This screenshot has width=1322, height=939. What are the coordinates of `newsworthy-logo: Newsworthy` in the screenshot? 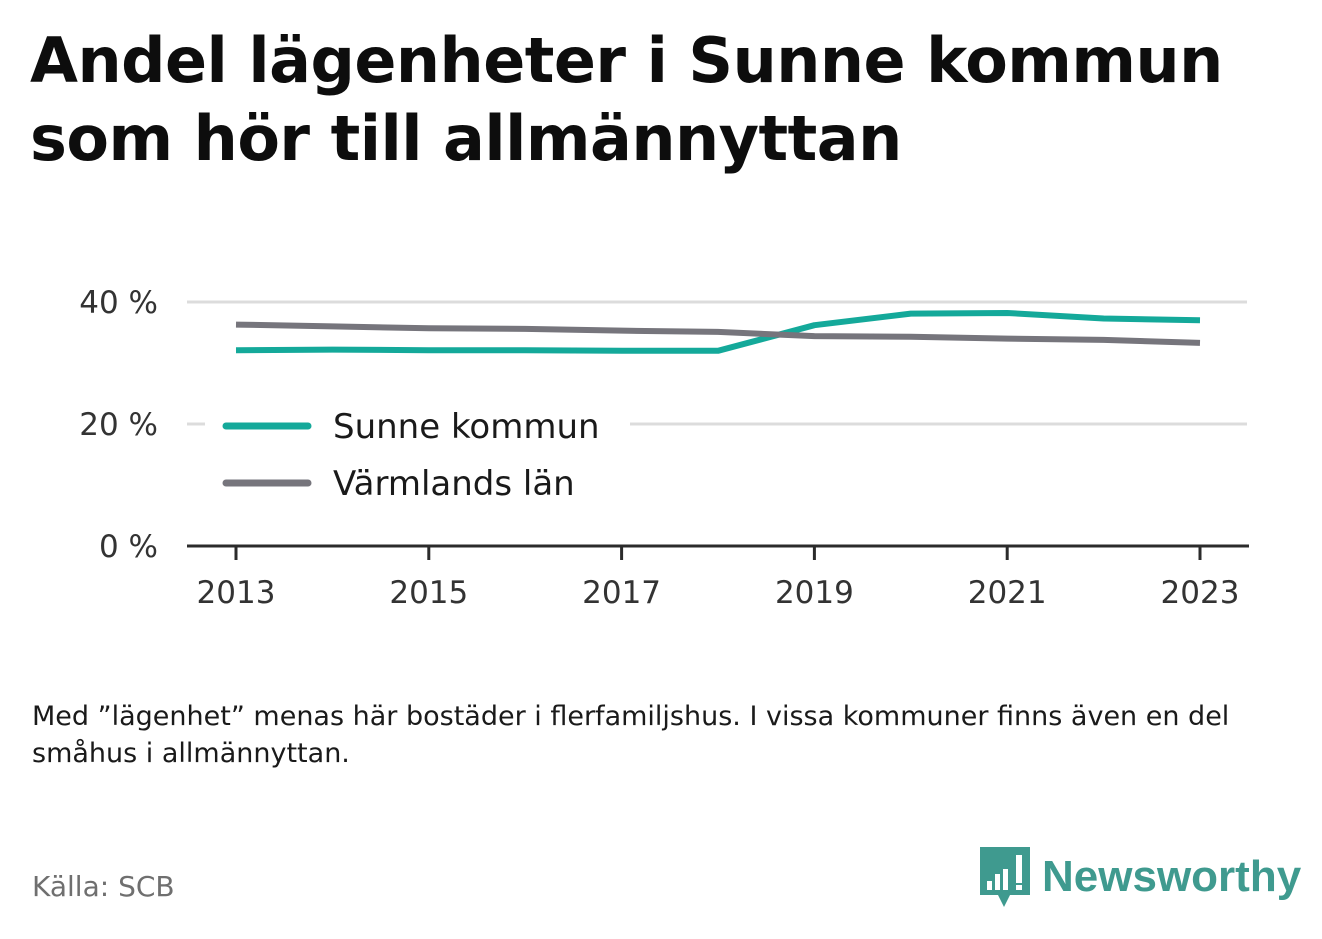 It's located at (1140, 877).